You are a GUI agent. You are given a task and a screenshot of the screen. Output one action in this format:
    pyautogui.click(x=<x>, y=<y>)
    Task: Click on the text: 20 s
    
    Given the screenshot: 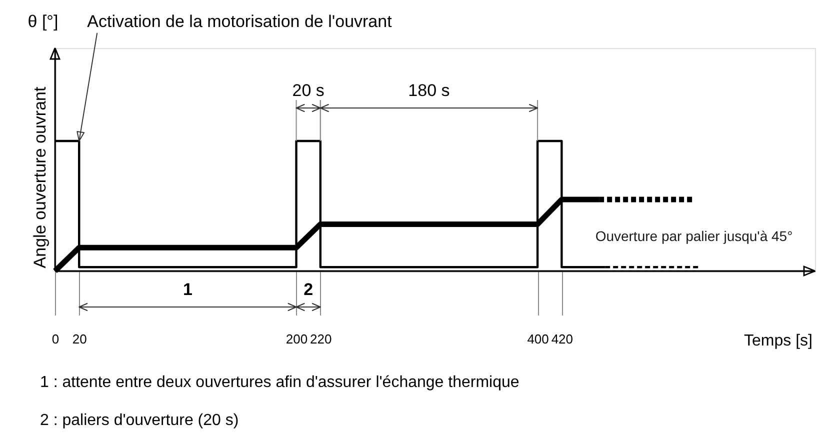 What is the action you would take?
    pyautogui.click(x=308, y=90)
    